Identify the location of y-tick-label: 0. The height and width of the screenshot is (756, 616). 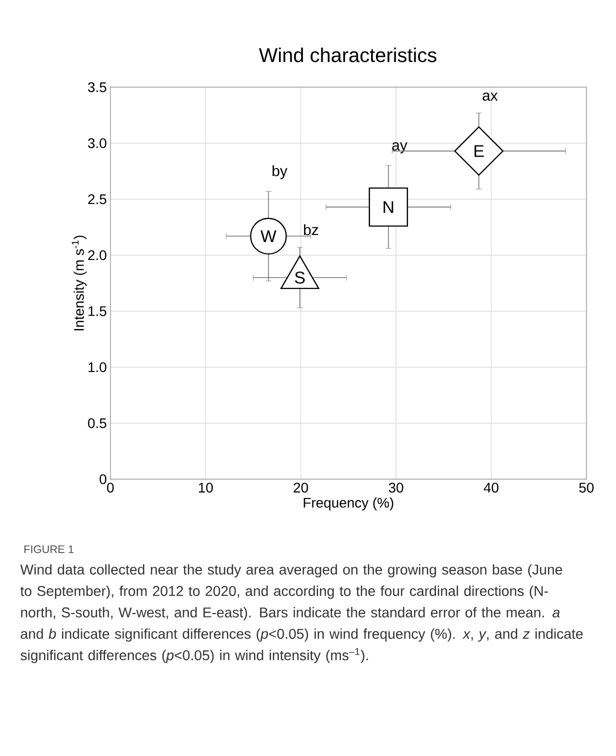
(103, 479).